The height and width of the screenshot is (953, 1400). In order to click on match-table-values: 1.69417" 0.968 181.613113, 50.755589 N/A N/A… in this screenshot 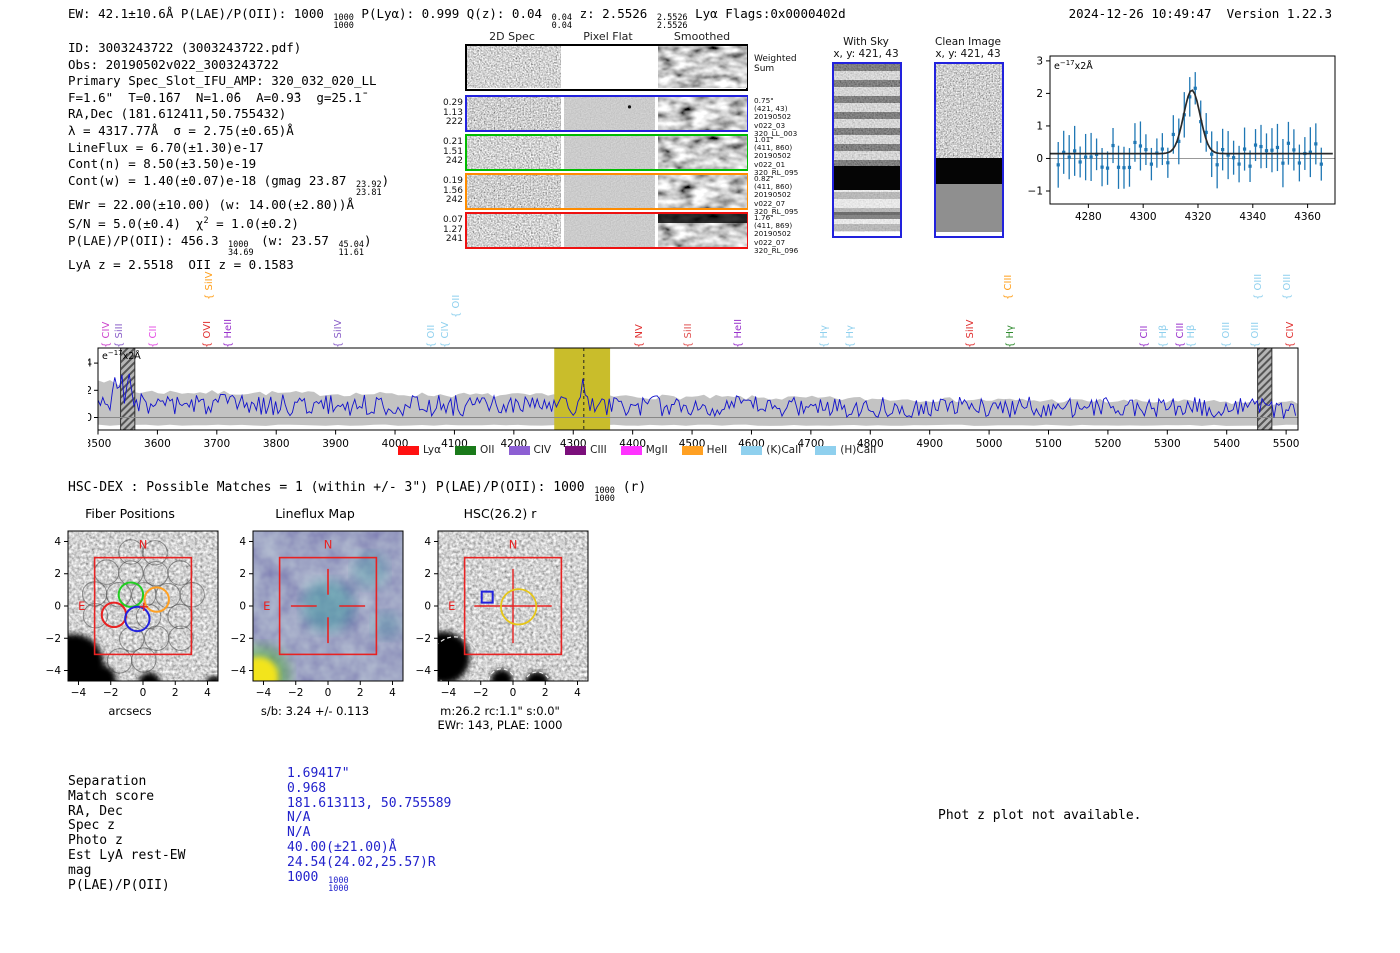, I will do `click(369, 830)`.